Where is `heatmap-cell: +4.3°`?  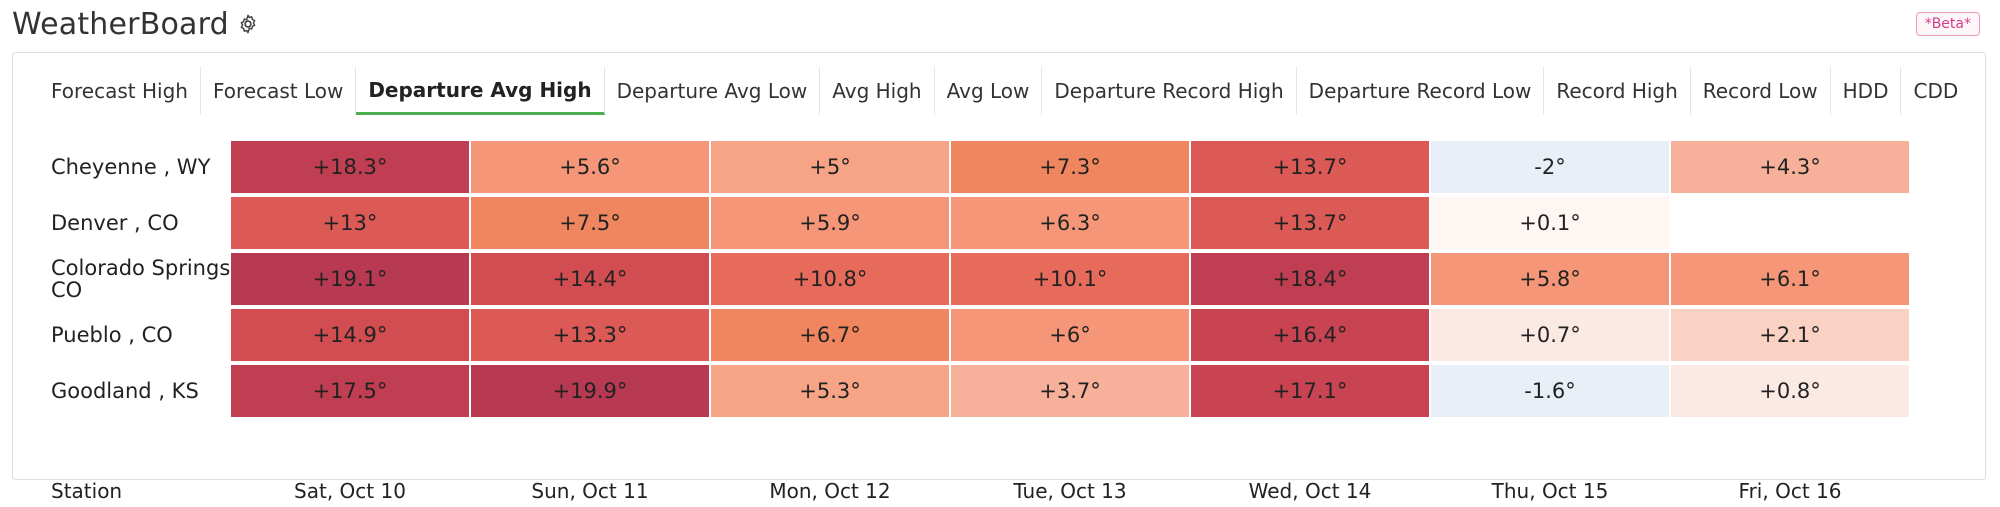
heatmap-cell: +4.3° is located at coordinates (1790, 167).